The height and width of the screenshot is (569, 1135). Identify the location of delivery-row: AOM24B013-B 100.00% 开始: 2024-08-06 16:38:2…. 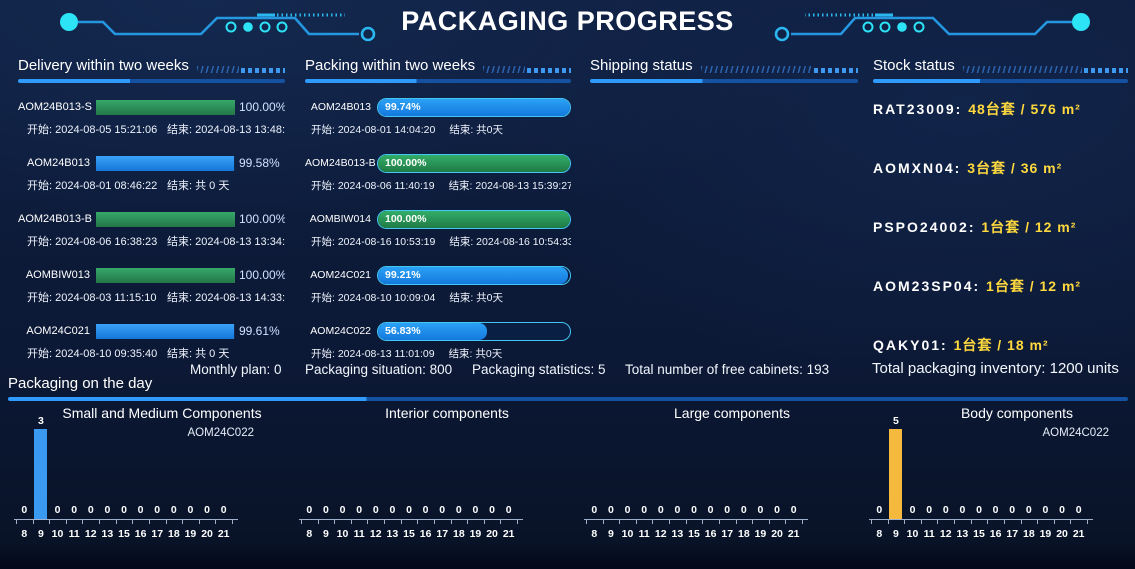
(151, 236).